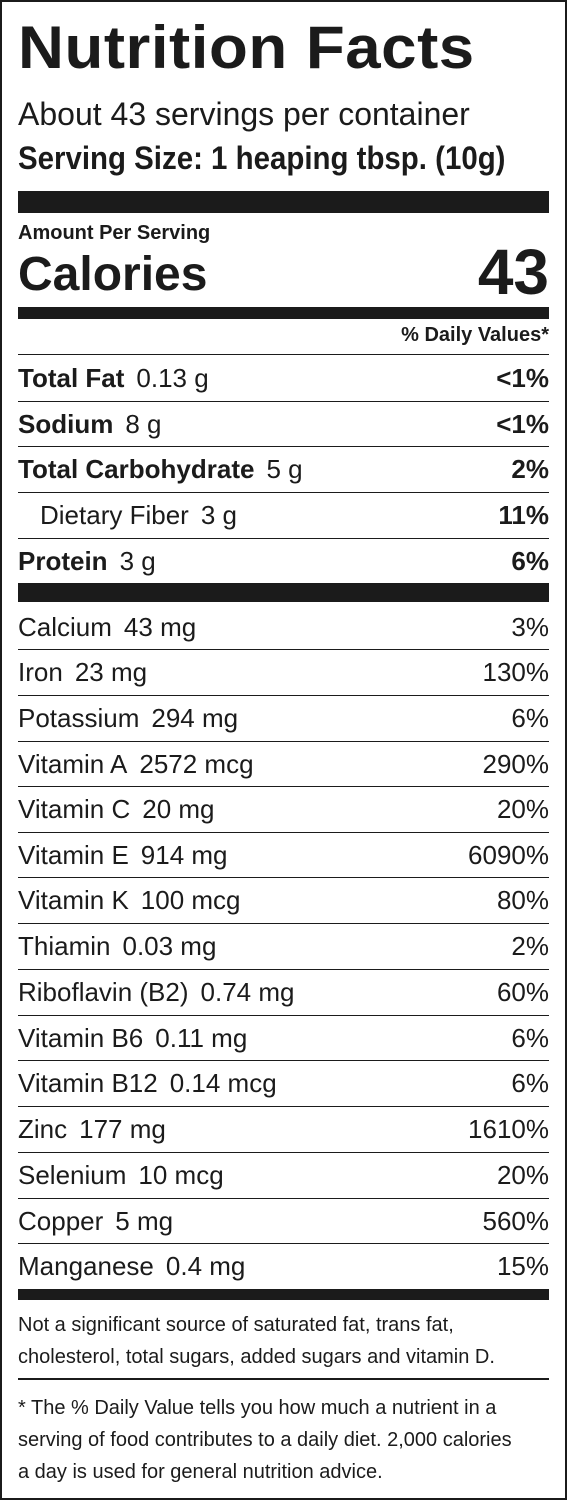  I want to click on nutrient-amount: 914 mg, so click(184, 855).